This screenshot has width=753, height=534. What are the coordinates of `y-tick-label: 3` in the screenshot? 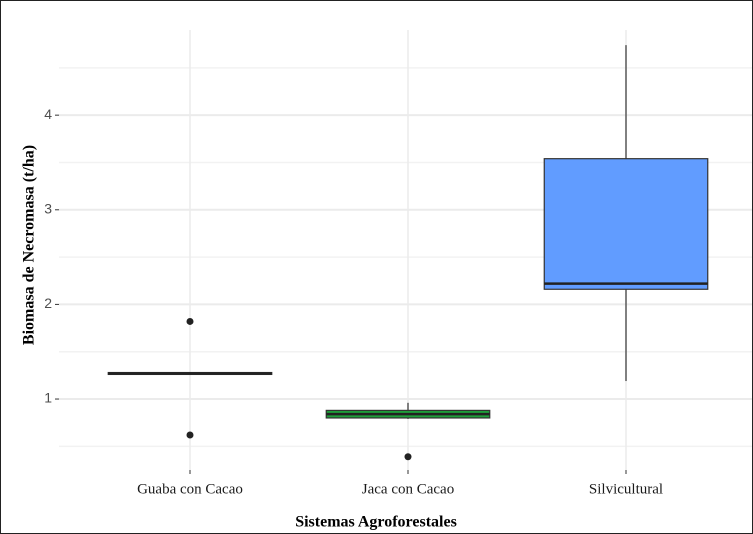 It's located at (48, 208).